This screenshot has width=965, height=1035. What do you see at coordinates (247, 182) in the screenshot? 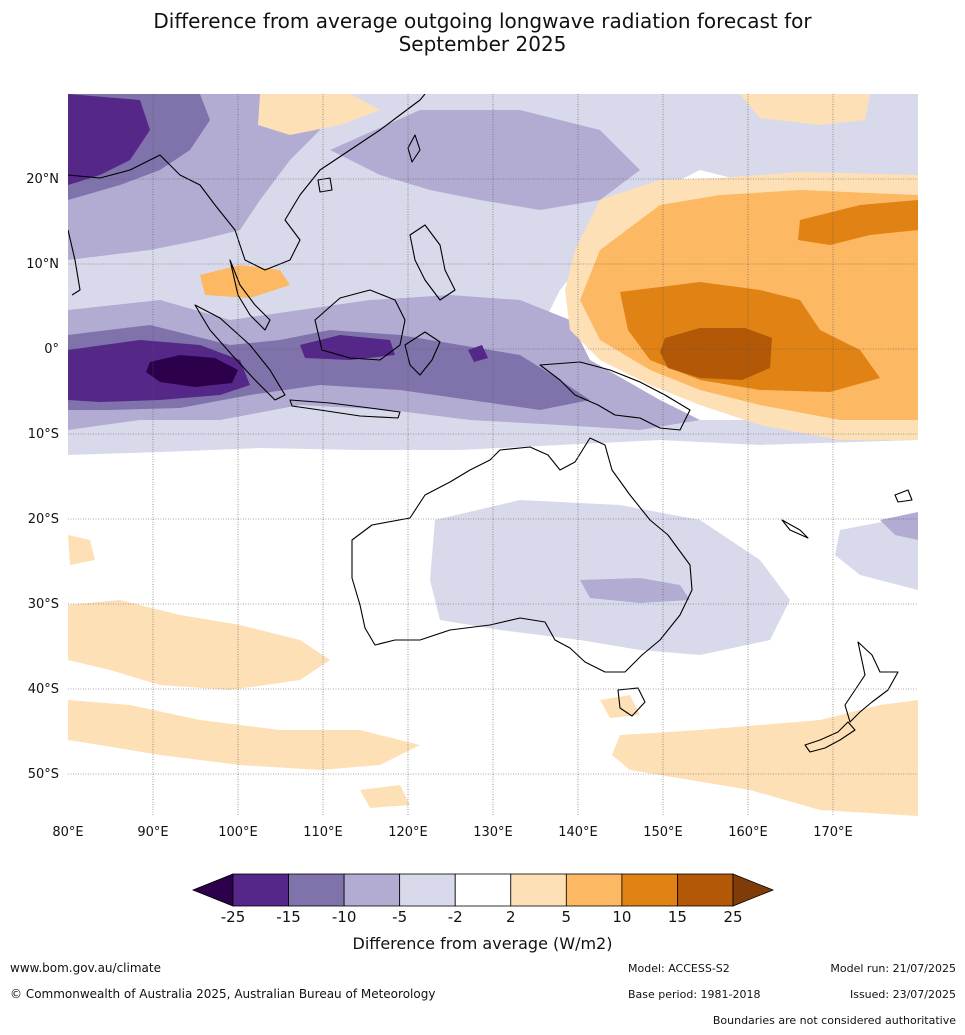
I see `asia-coast` at bounding box center [247, 182].